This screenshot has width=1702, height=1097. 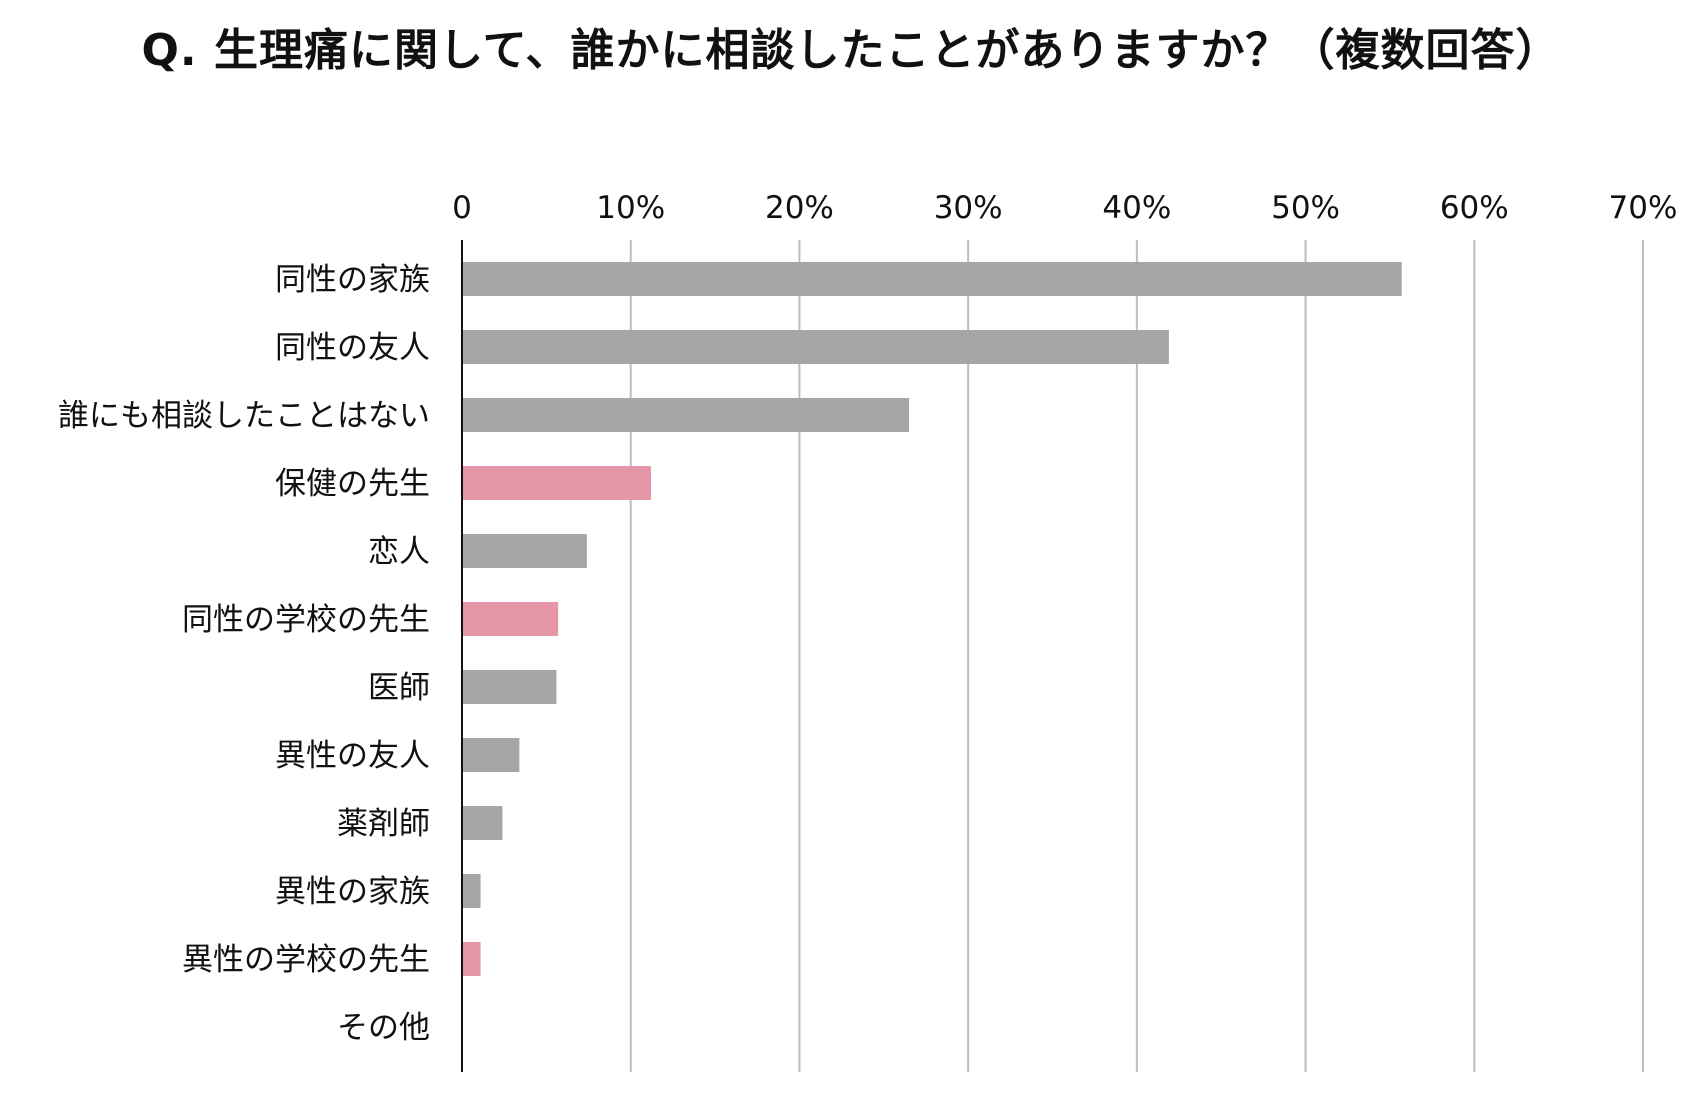 What do you see at coordinates (462, 208) in the screenshot?
I see `x-tick-label: 0` at bounding box center [462, 208].